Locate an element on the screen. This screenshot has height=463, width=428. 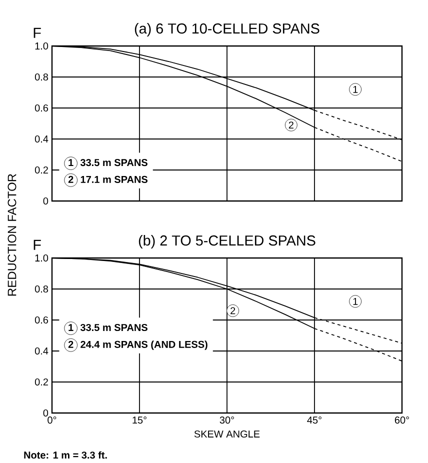
x-tick-label: 0° is located at coordinates (52, 420).